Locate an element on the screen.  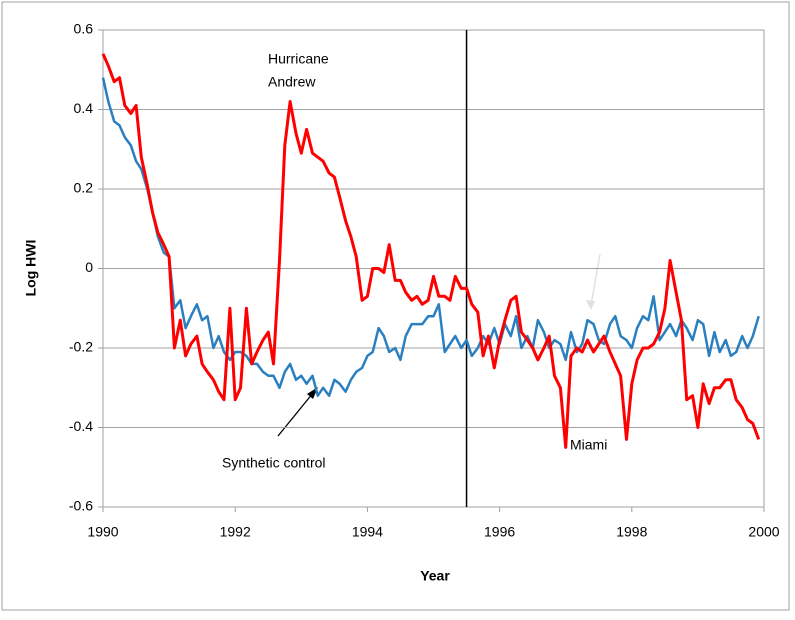
x-tick-label: 1990 is located at coordinates (102, 532).